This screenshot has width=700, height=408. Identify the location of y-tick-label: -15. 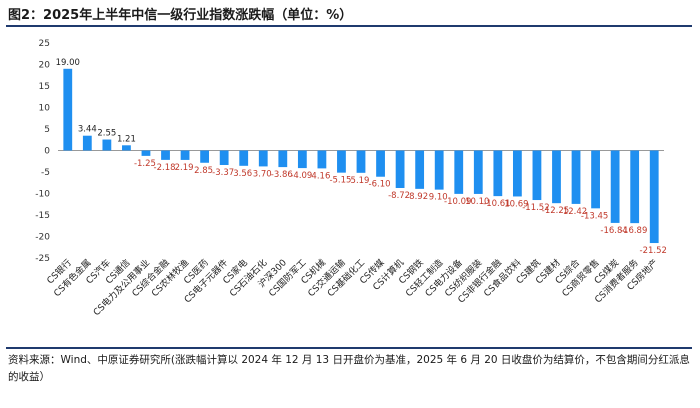
(42, 216).